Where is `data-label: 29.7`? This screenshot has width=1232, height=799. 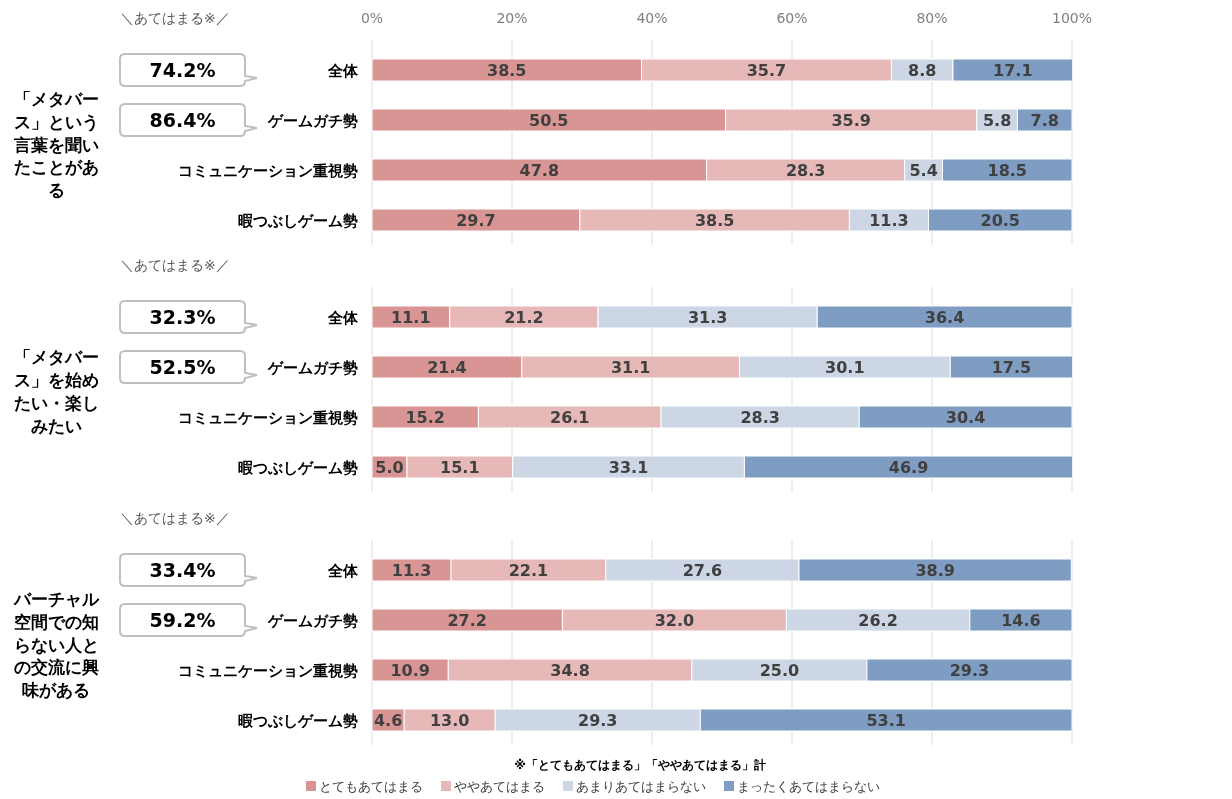 data-label: 29.7 is located at coordinates (476, 220).